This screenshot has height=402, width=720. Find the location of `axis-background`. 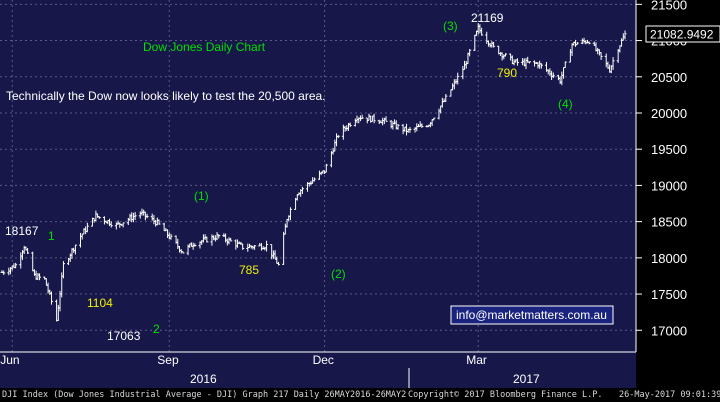

axis-background is located at coordinates (678, 194).